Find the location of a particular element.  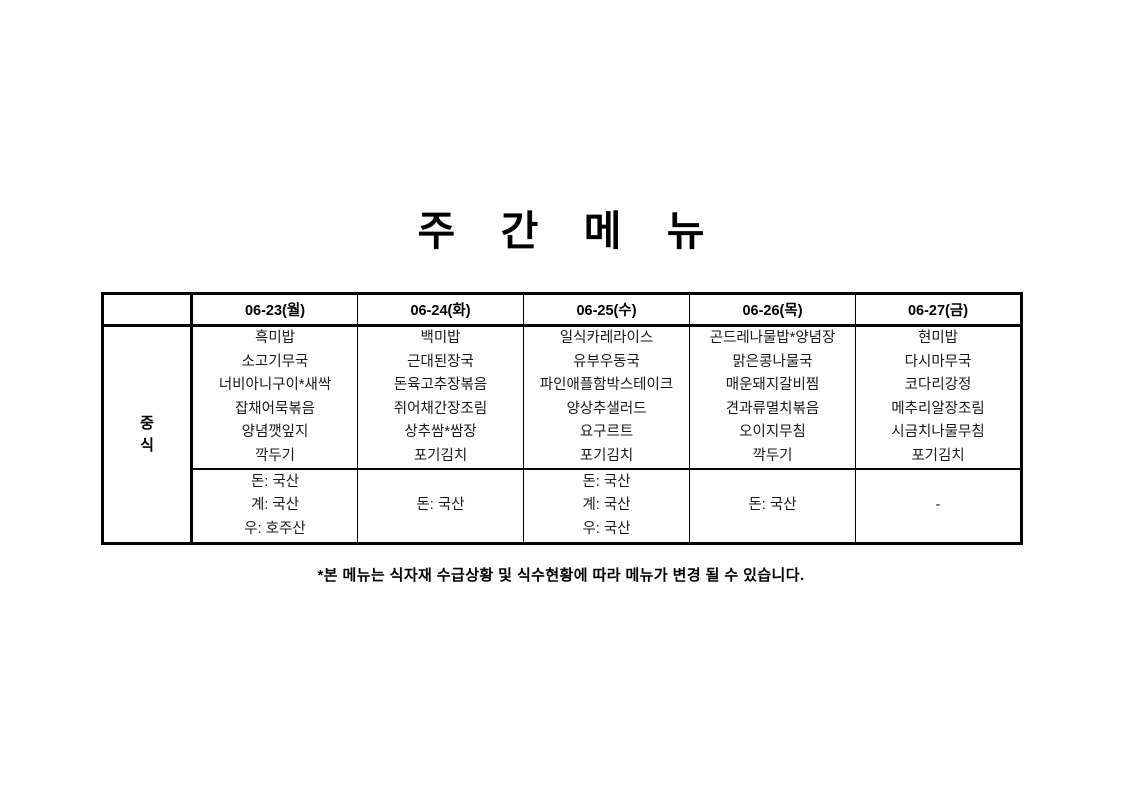

menu-dish: 메추리알장조림 is located at coordinates (938, 408).